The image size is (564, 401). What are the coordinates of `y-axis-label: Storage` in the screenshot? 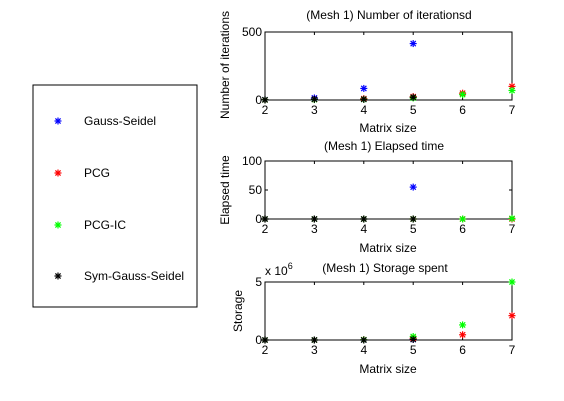 It's located at (238, 311).